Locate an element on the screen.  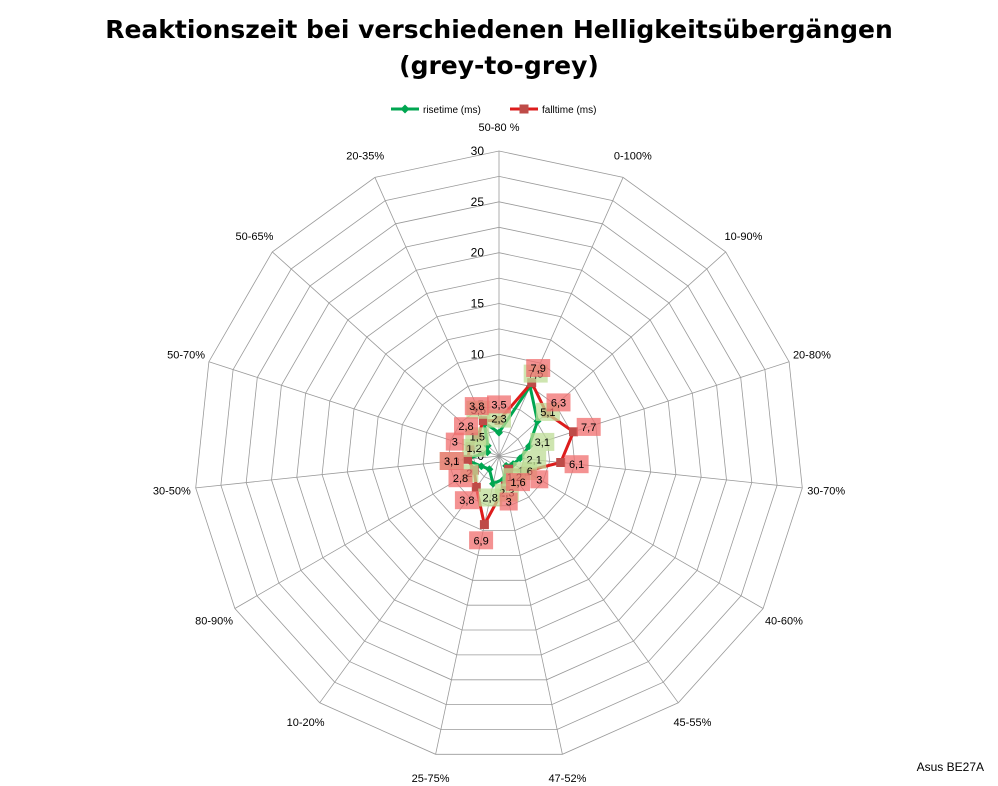
falltime-data-label: 7,7 is located at coordinates (588, 428).